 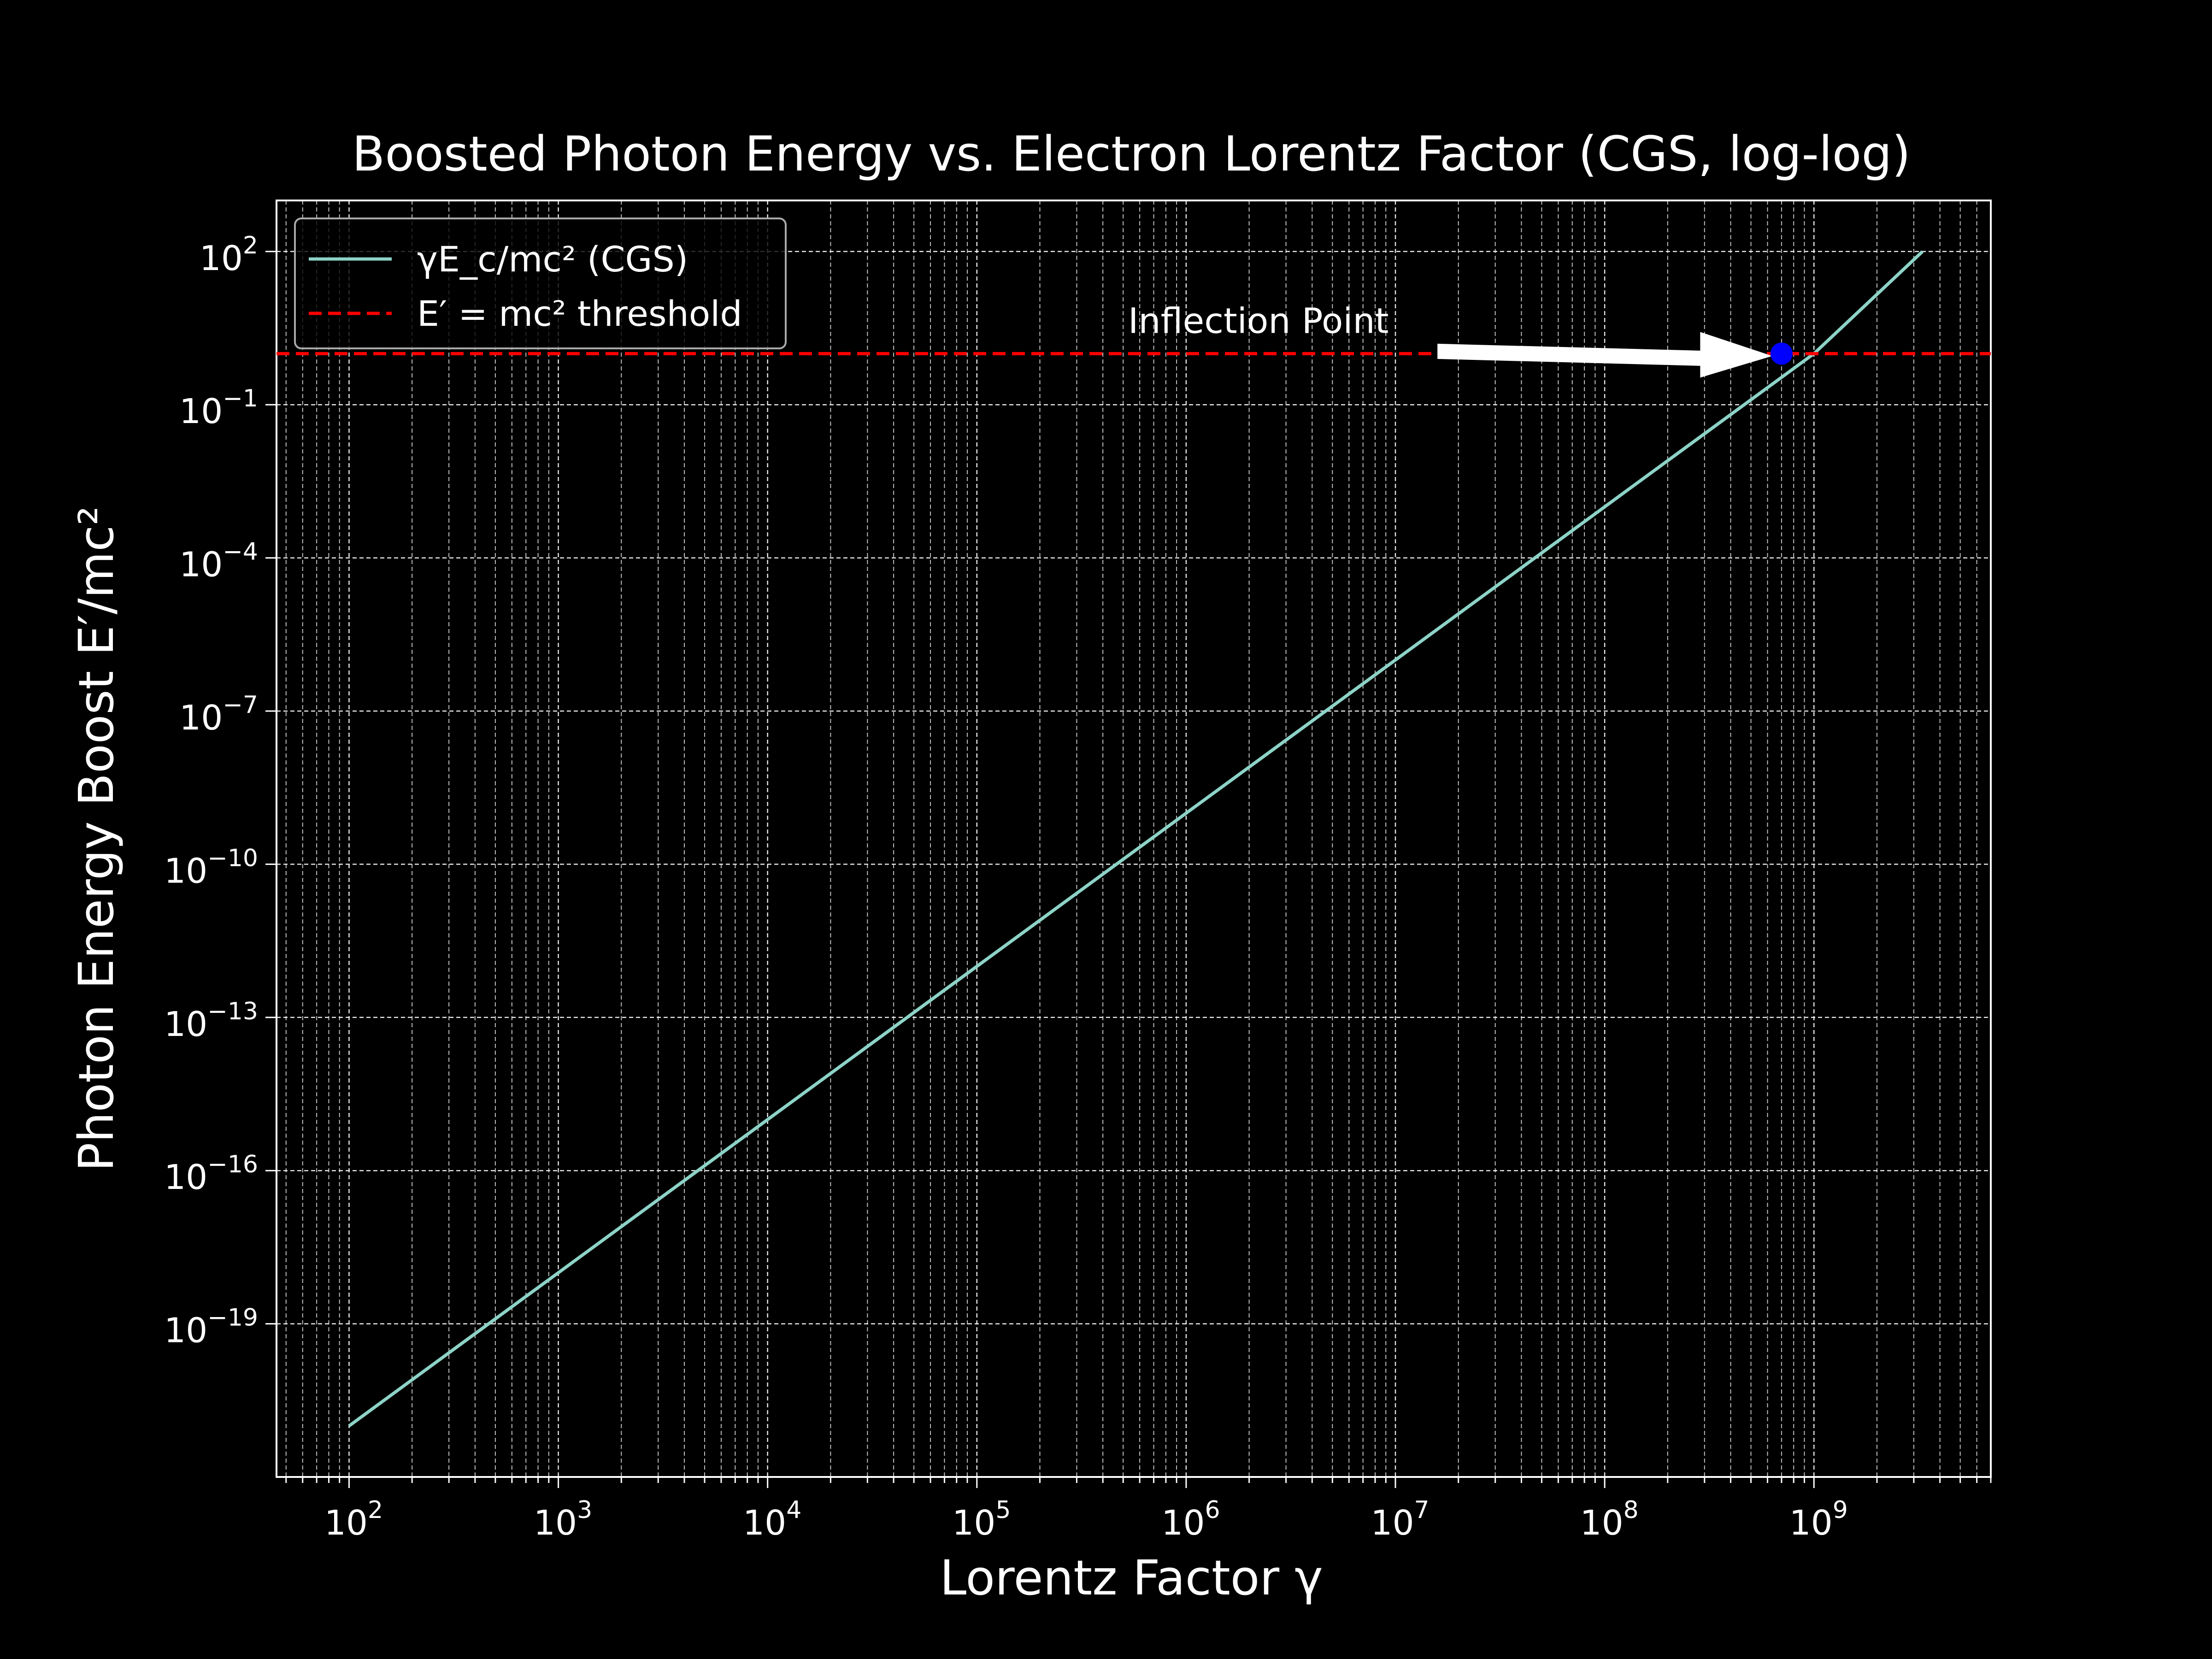 What do you see at coordinates (229, 255) in the screenshot?
I see `y-tick-label: 10²` at bounding box center [229, 255].